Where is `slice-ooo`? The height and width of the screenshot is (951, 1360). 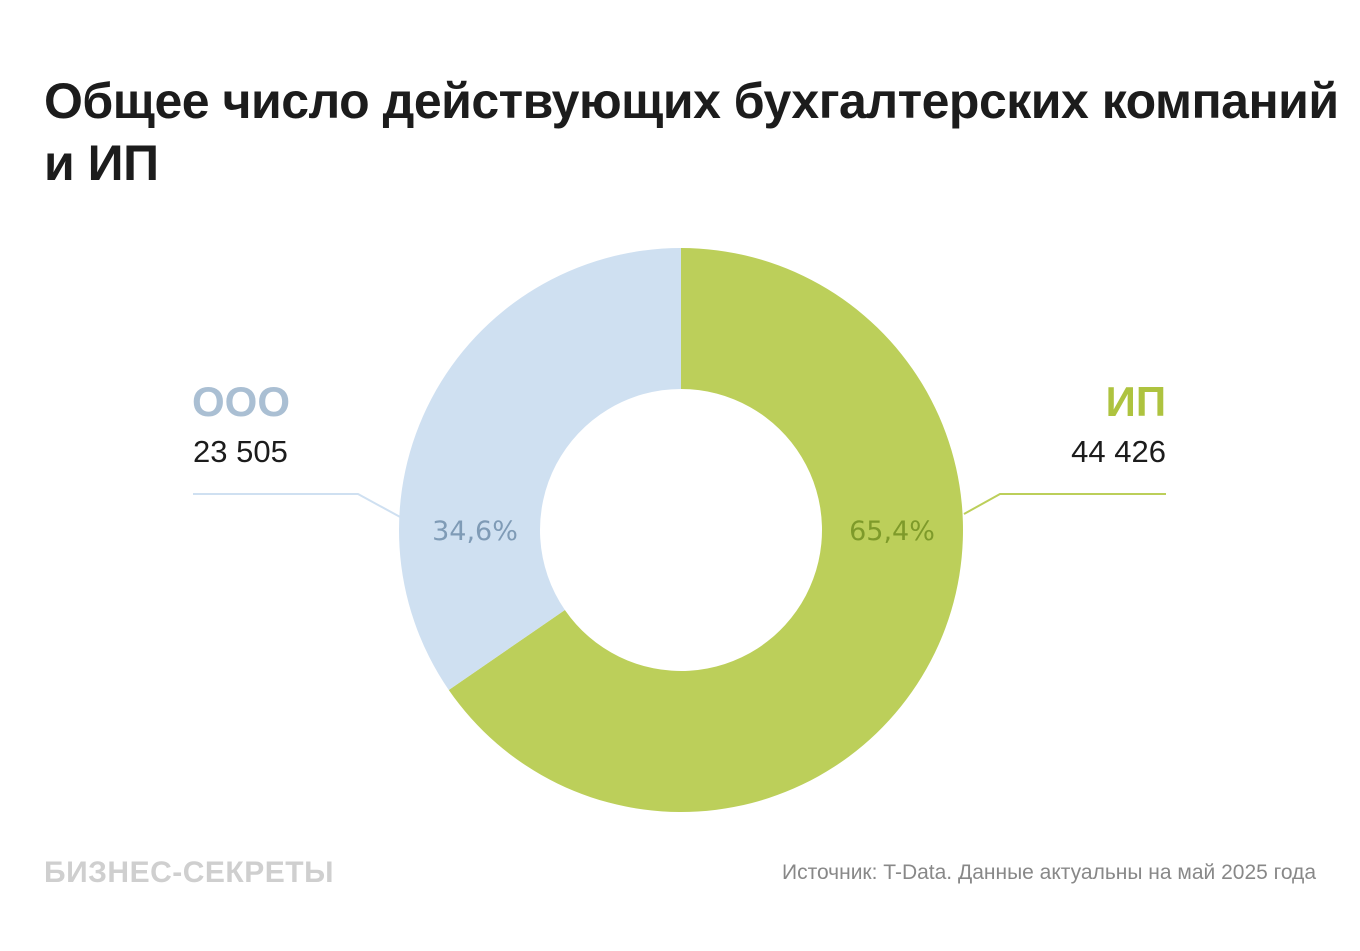 slice-ooo is located at coordinates (539, 469).